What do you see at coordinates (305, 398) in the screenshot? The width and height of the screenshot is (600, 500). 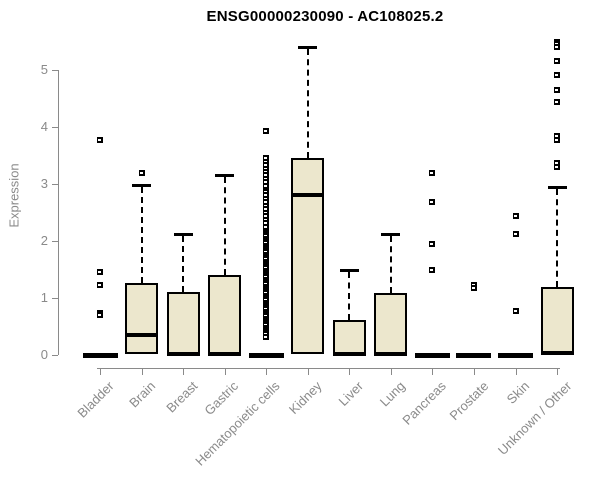 I see `x-axis-category-label: Kidney` at bounding box center [305, 398].